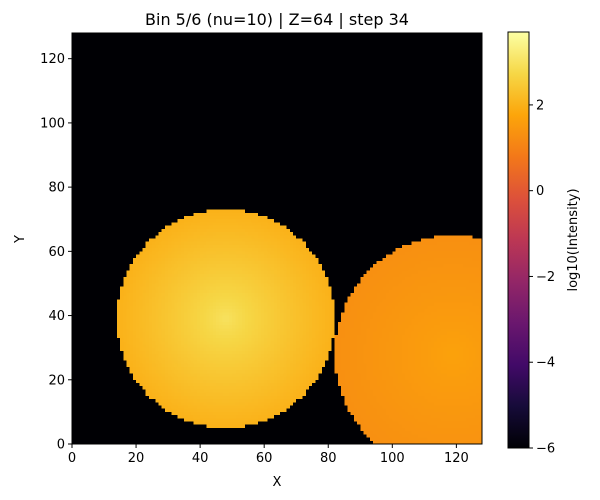 The width and height of the screenshot is (600, 500). What do you see at coordinates (573, 239) in the screenshot?
I see `colorbar-label: log10(Intensity)` at bounding box center [573, 239].